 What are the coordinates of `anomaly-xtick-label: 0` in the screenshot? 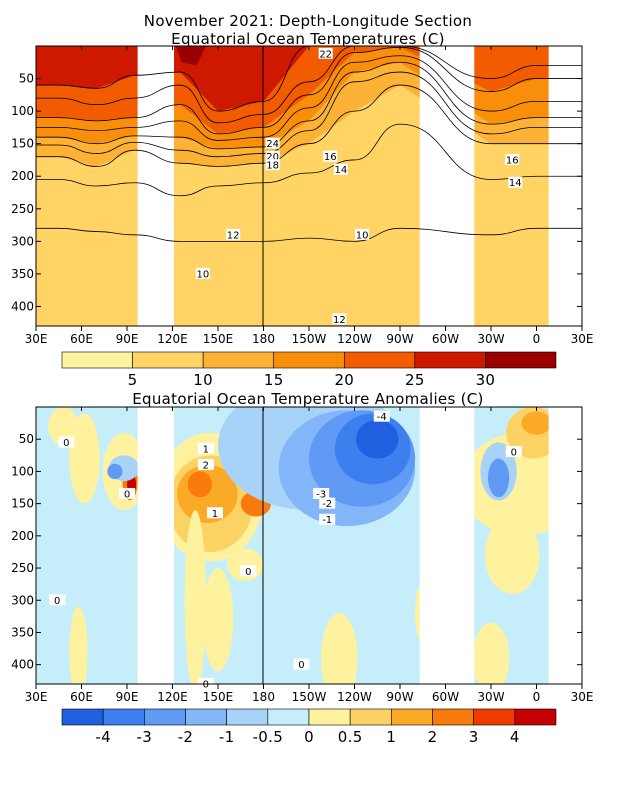 It's located at (537, 697).